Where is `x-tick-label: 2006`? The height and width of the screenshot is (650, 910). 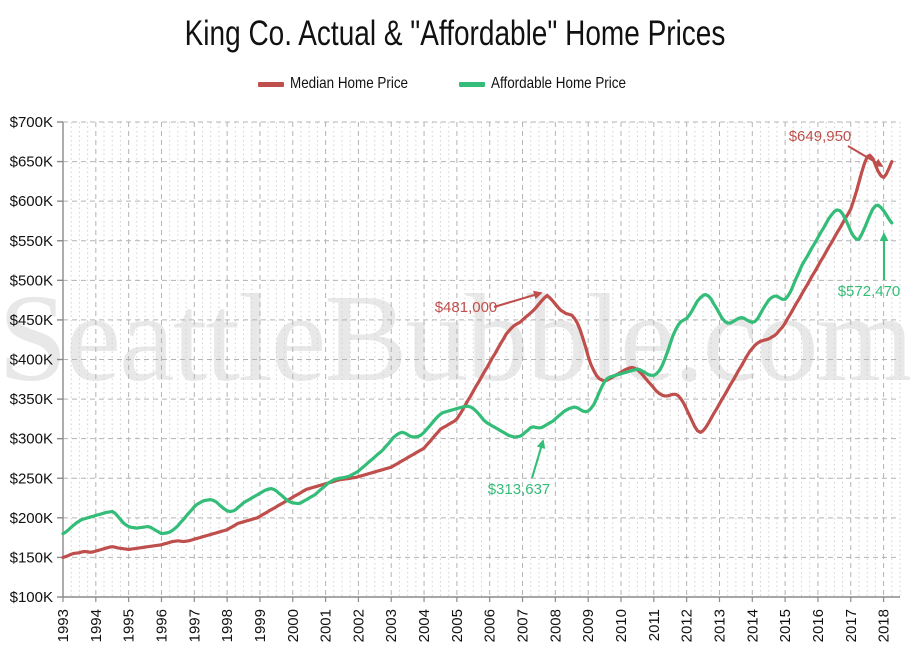
x-tick-label: 2006 is located at coordinates (490, 625).